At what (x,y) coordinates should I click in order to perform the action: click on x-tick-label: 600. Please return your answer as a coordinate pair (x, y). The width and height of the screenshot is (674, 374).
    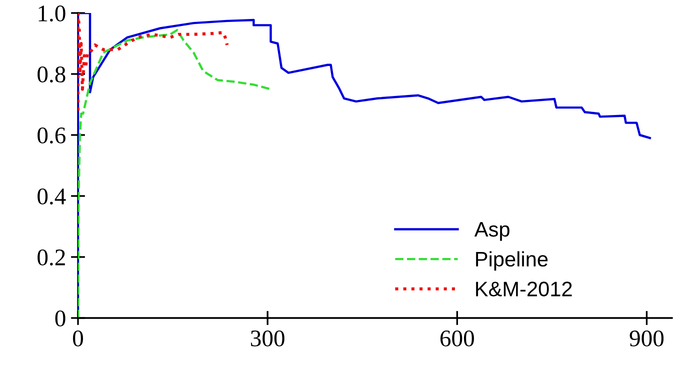
    Looking at the image, I should click on (457, 338).